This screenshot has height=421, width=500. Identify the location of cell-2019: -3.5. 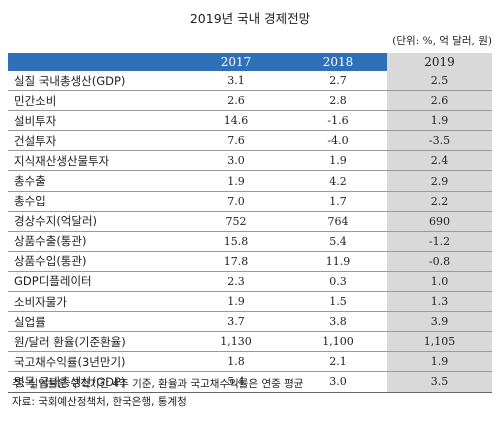
(439, 141).